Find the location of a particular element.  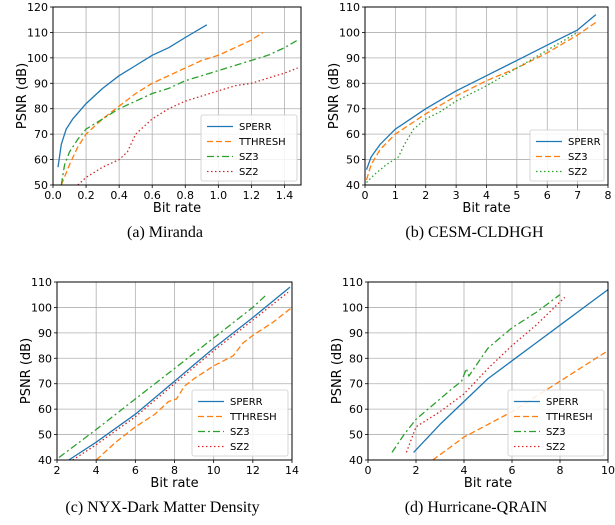

x-tick-label: 1.0 is located at coordinates (219, 195).